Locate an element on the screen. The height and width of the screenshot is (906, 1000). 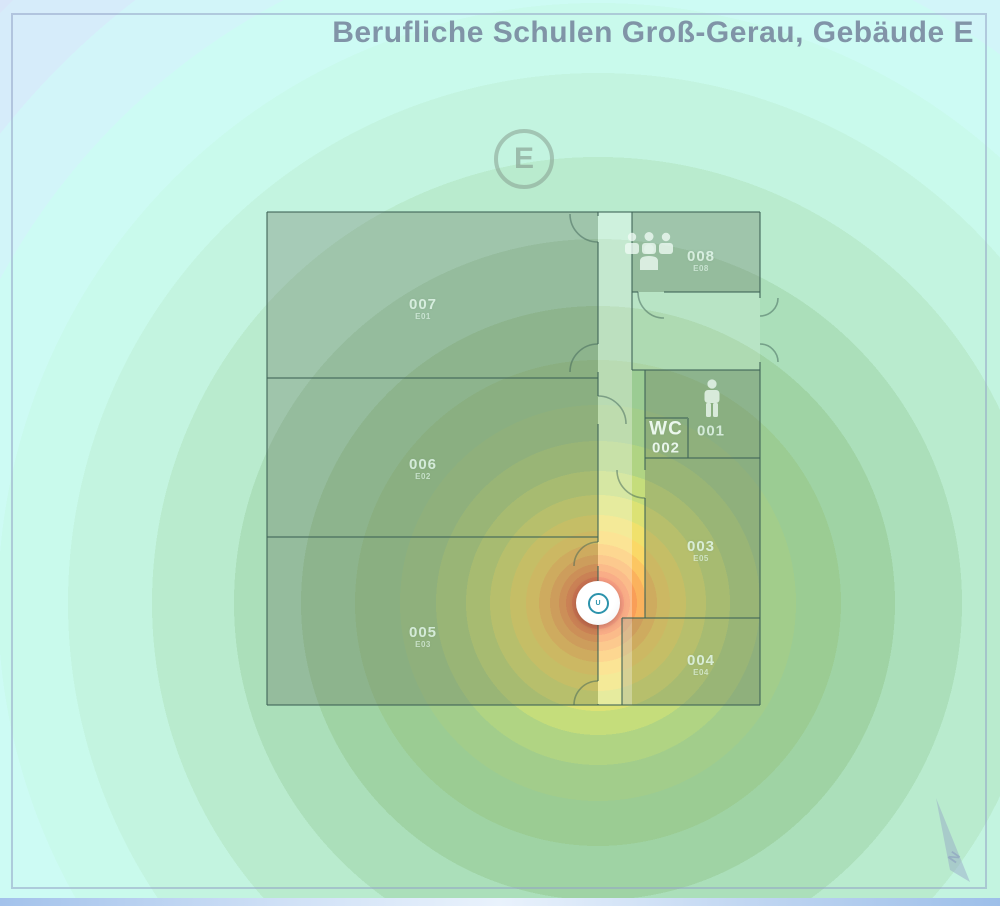
room-004-area is located at coordinates (691, 661).